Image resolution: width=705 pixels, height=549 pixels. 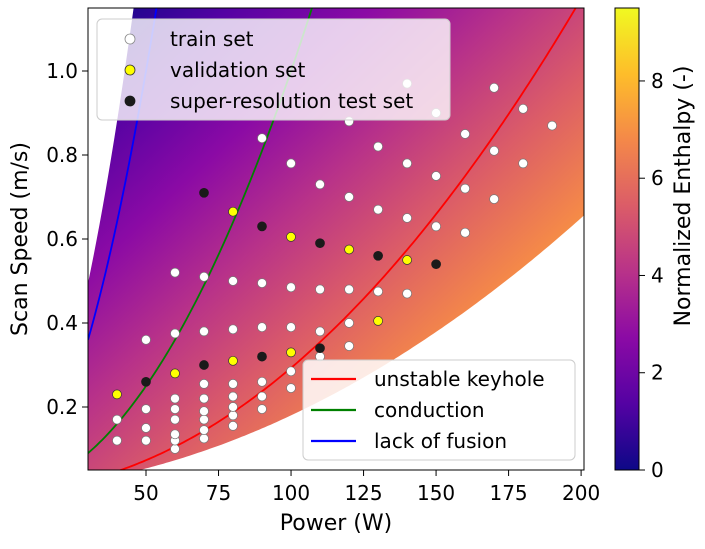 I want to click on legend-test-marker, so click(x=130, y=101).